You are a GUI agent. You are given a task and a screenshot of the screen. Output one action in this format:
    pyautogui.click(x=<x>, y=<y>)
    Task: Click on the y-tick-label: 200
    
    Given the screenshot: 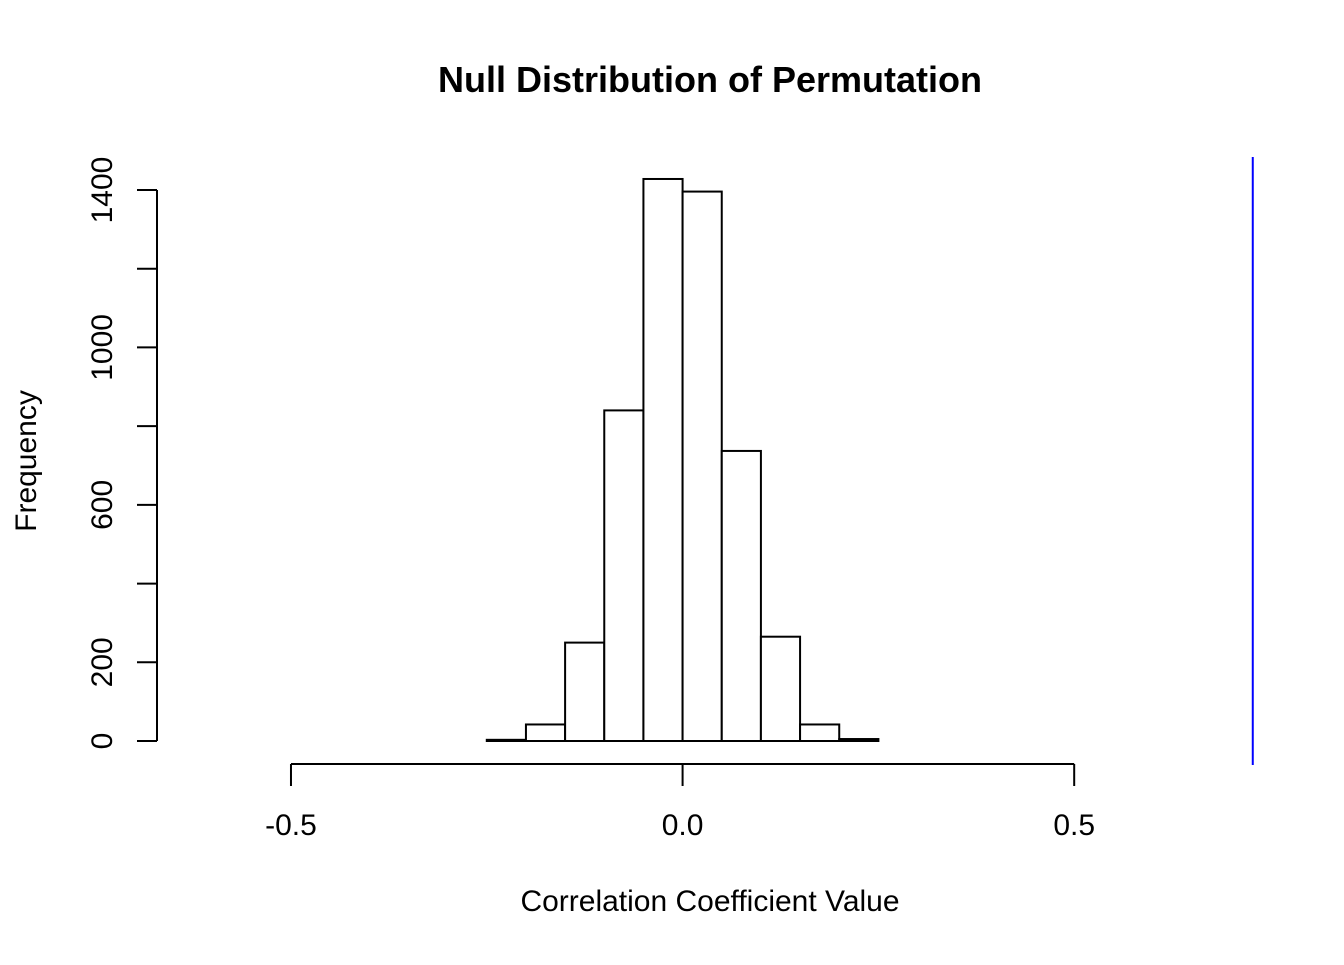 What is the action you would take?
    pyautogui.click(x=102, y=662)
    